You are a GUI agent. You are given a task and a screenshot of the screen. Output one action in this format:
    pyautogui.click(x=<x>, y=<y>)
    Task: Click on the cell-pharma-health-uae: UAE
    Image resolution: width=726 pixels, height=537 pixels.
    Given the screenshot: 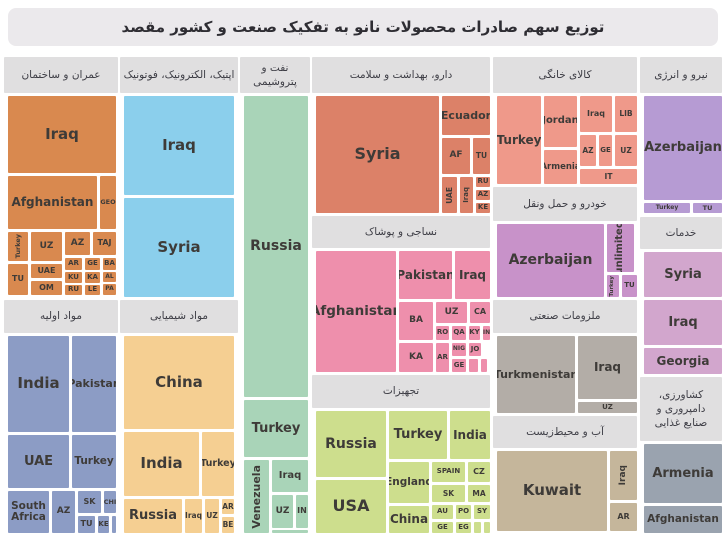 What is the action you would take?
    pyautogui.click(x=449, y=195)
    